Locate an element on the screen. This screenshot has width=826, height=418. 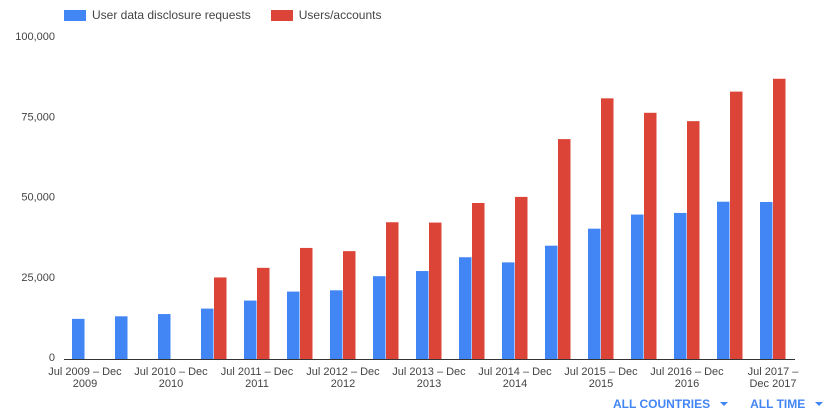
x-tick-label: 2016 is located at coordinates (687, 384).